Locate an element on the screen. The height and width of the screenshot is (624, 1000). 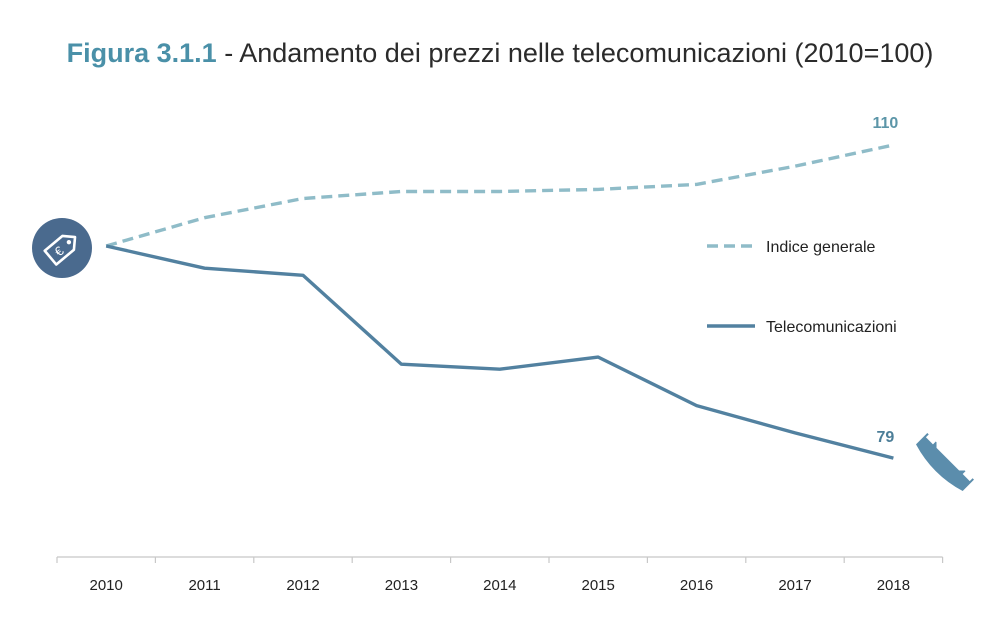
x-tick-label: 2014 is located at coordinates (499, 585).